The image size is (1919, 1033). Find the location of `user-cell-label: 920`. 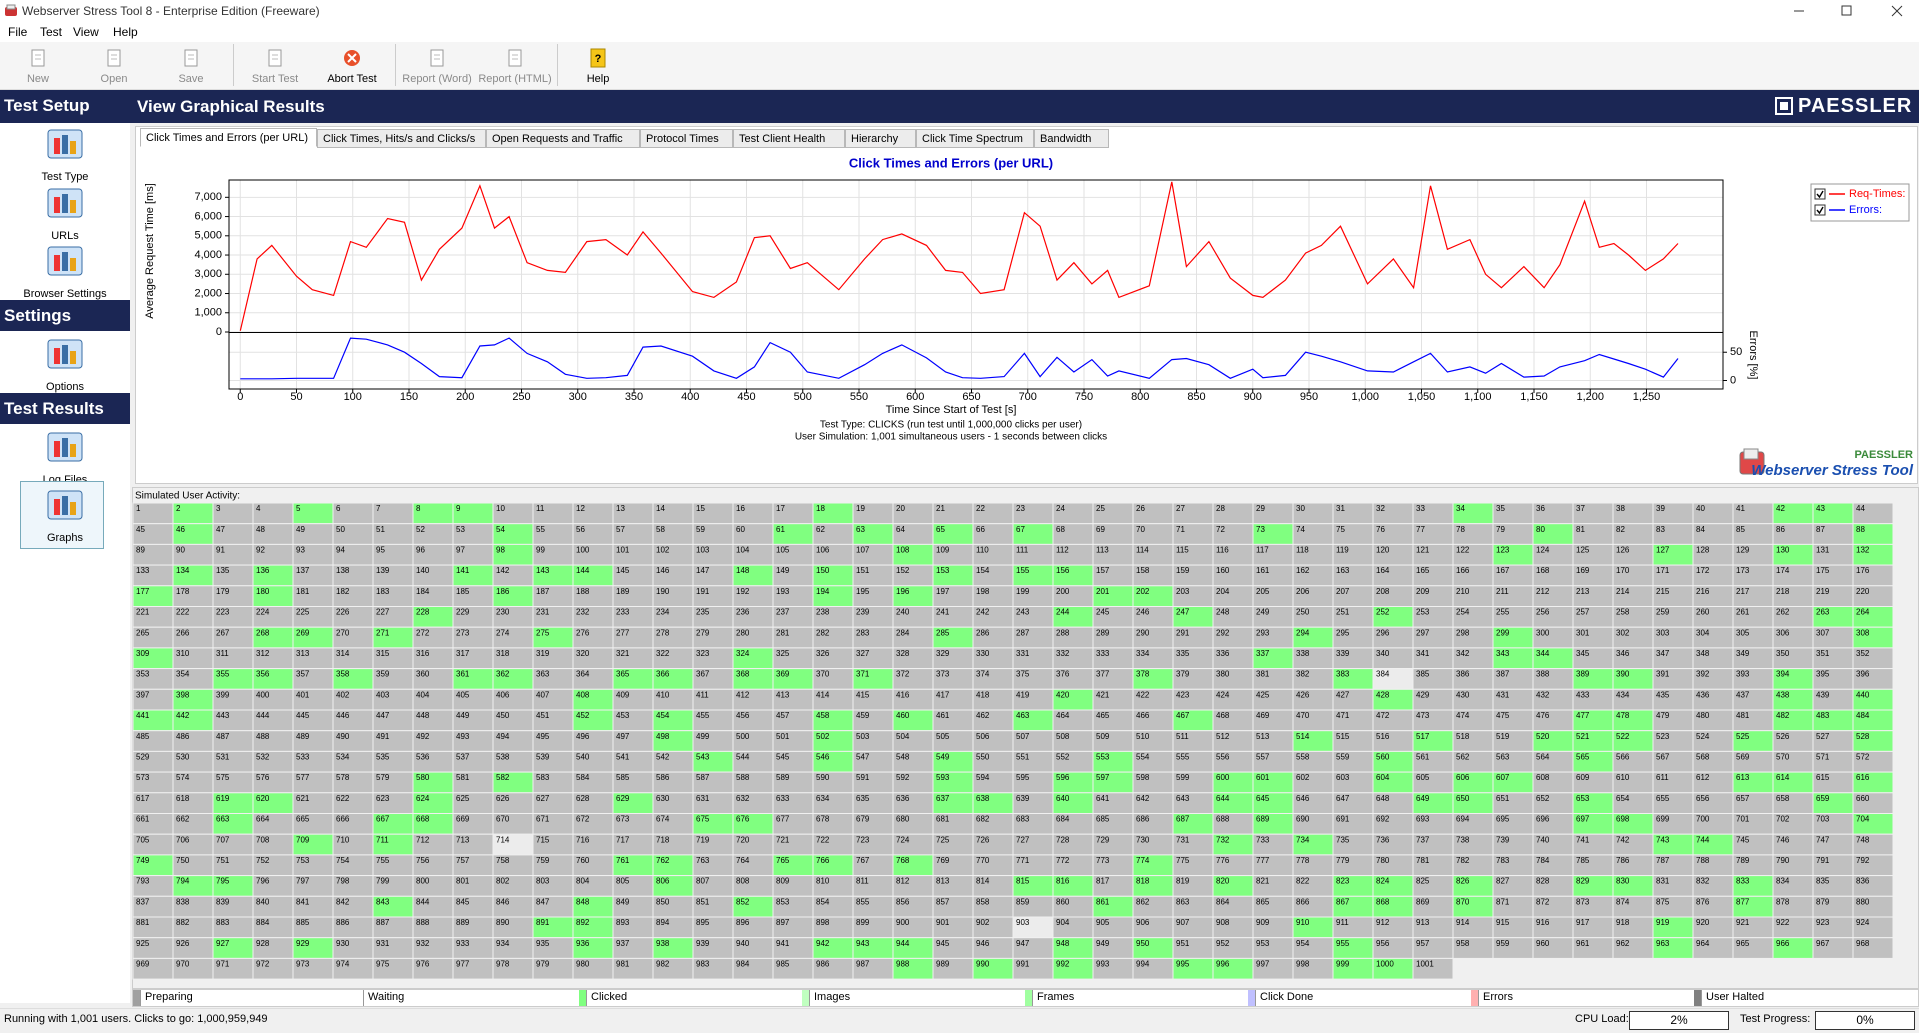

user-cell-label: 920 is located at coordinates (1703, 922).